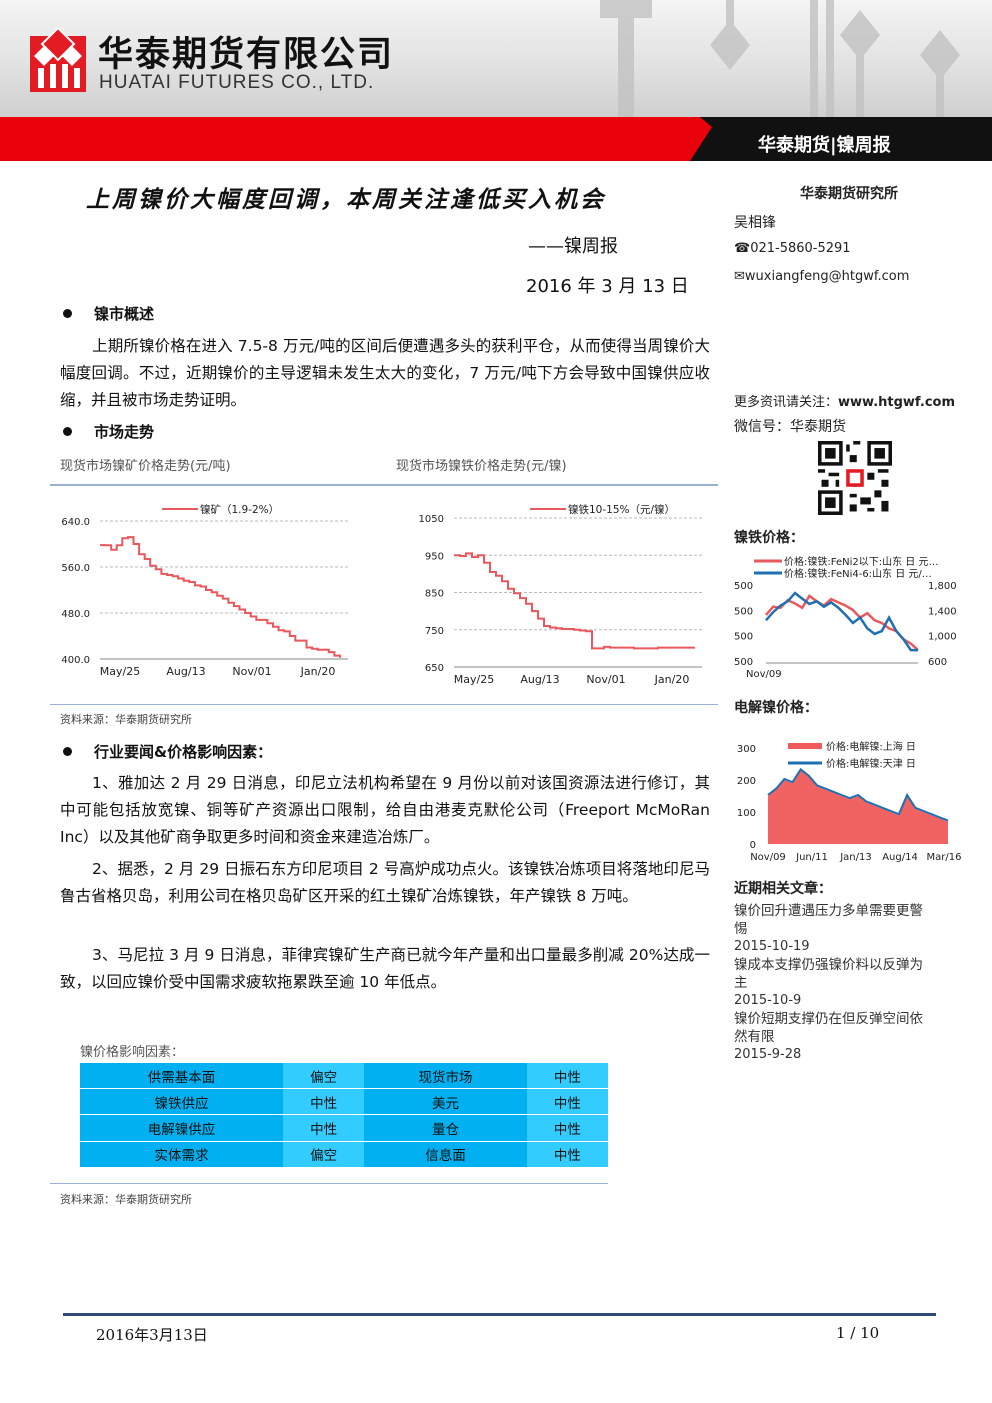  What do you see at coordinates (434, 668) in the screenshot?
I see `y-tick-label: 650` at bounding box center [434, 668].